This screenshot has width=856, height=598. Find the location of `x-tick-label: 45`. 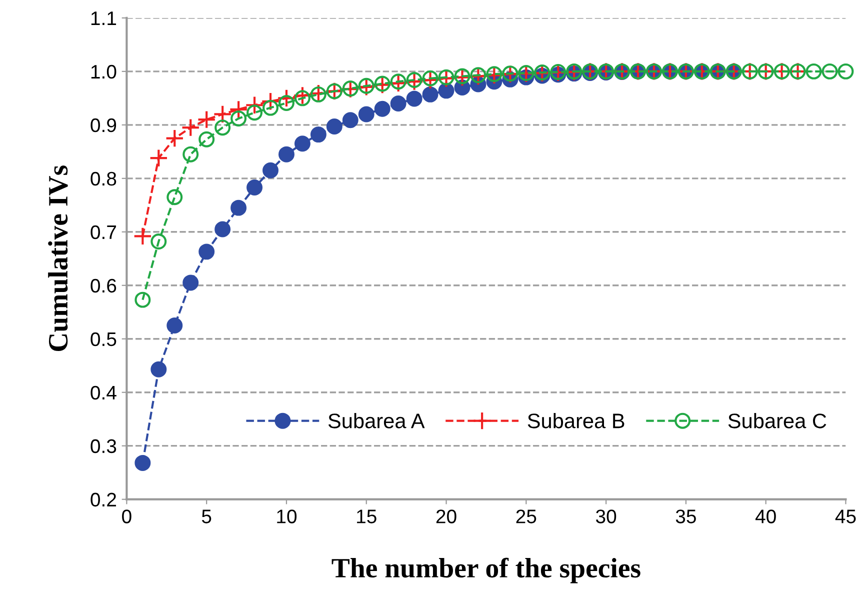

x-tick-label: 45 is located at coordinates (845, 517).